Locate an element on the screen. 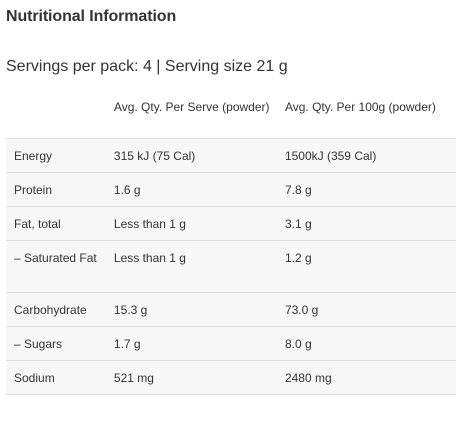  page-title: Nutritional Information is located at coordinates (91, 16).